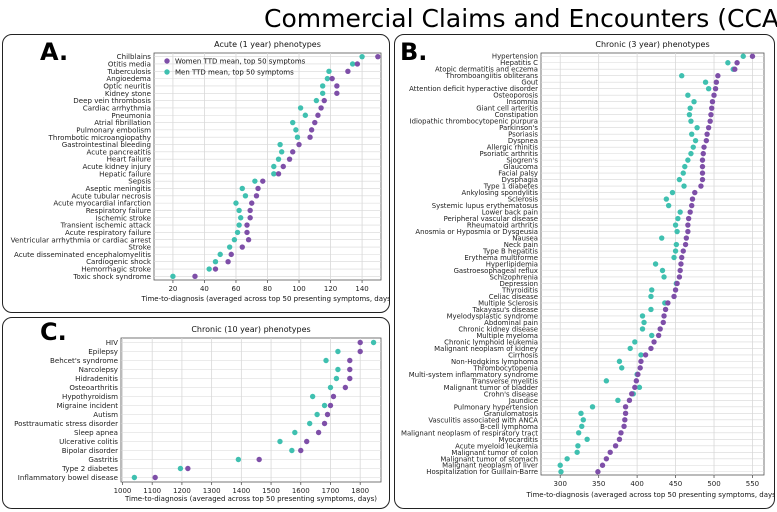 The height and width of the screenshot is (512, 777). I want to click on y-tick-label: Posttraumatic stress disorder, so click(66, 423).